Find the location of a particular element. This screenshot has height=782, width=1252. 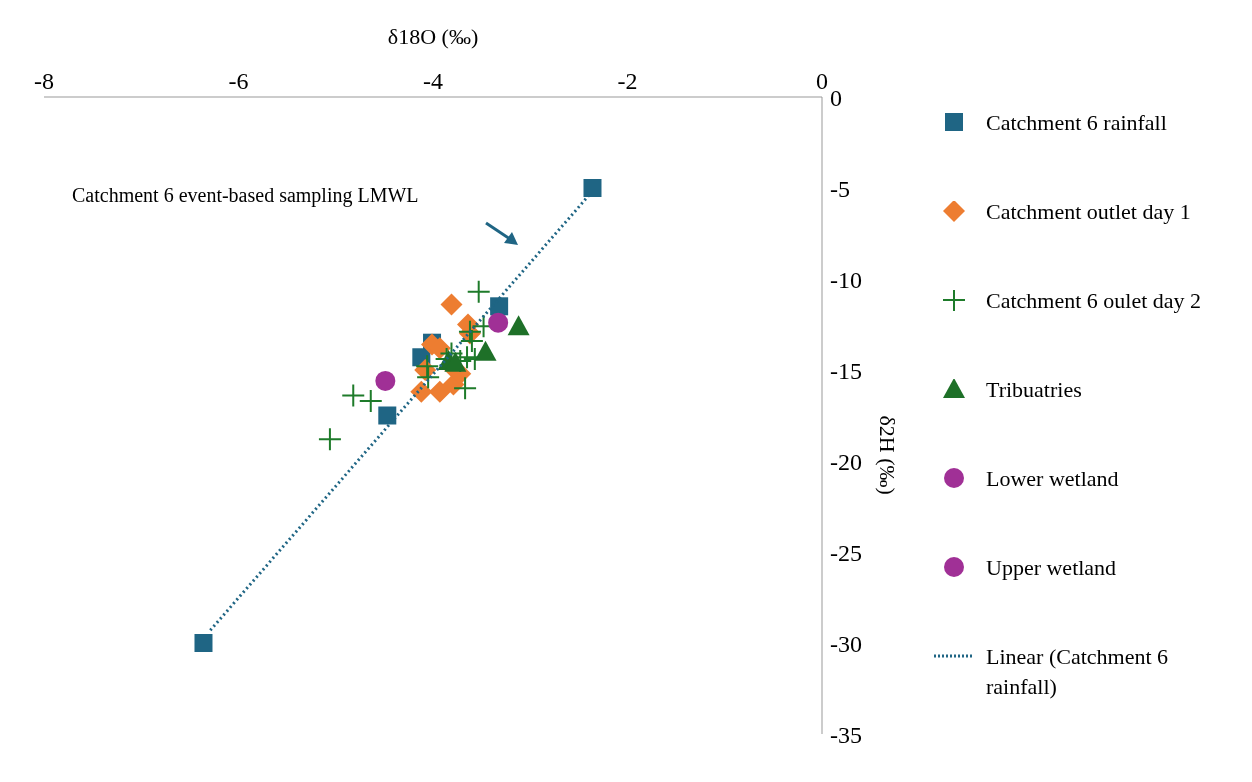

x-tick-label: -2 is located at coordinates (627, 81).